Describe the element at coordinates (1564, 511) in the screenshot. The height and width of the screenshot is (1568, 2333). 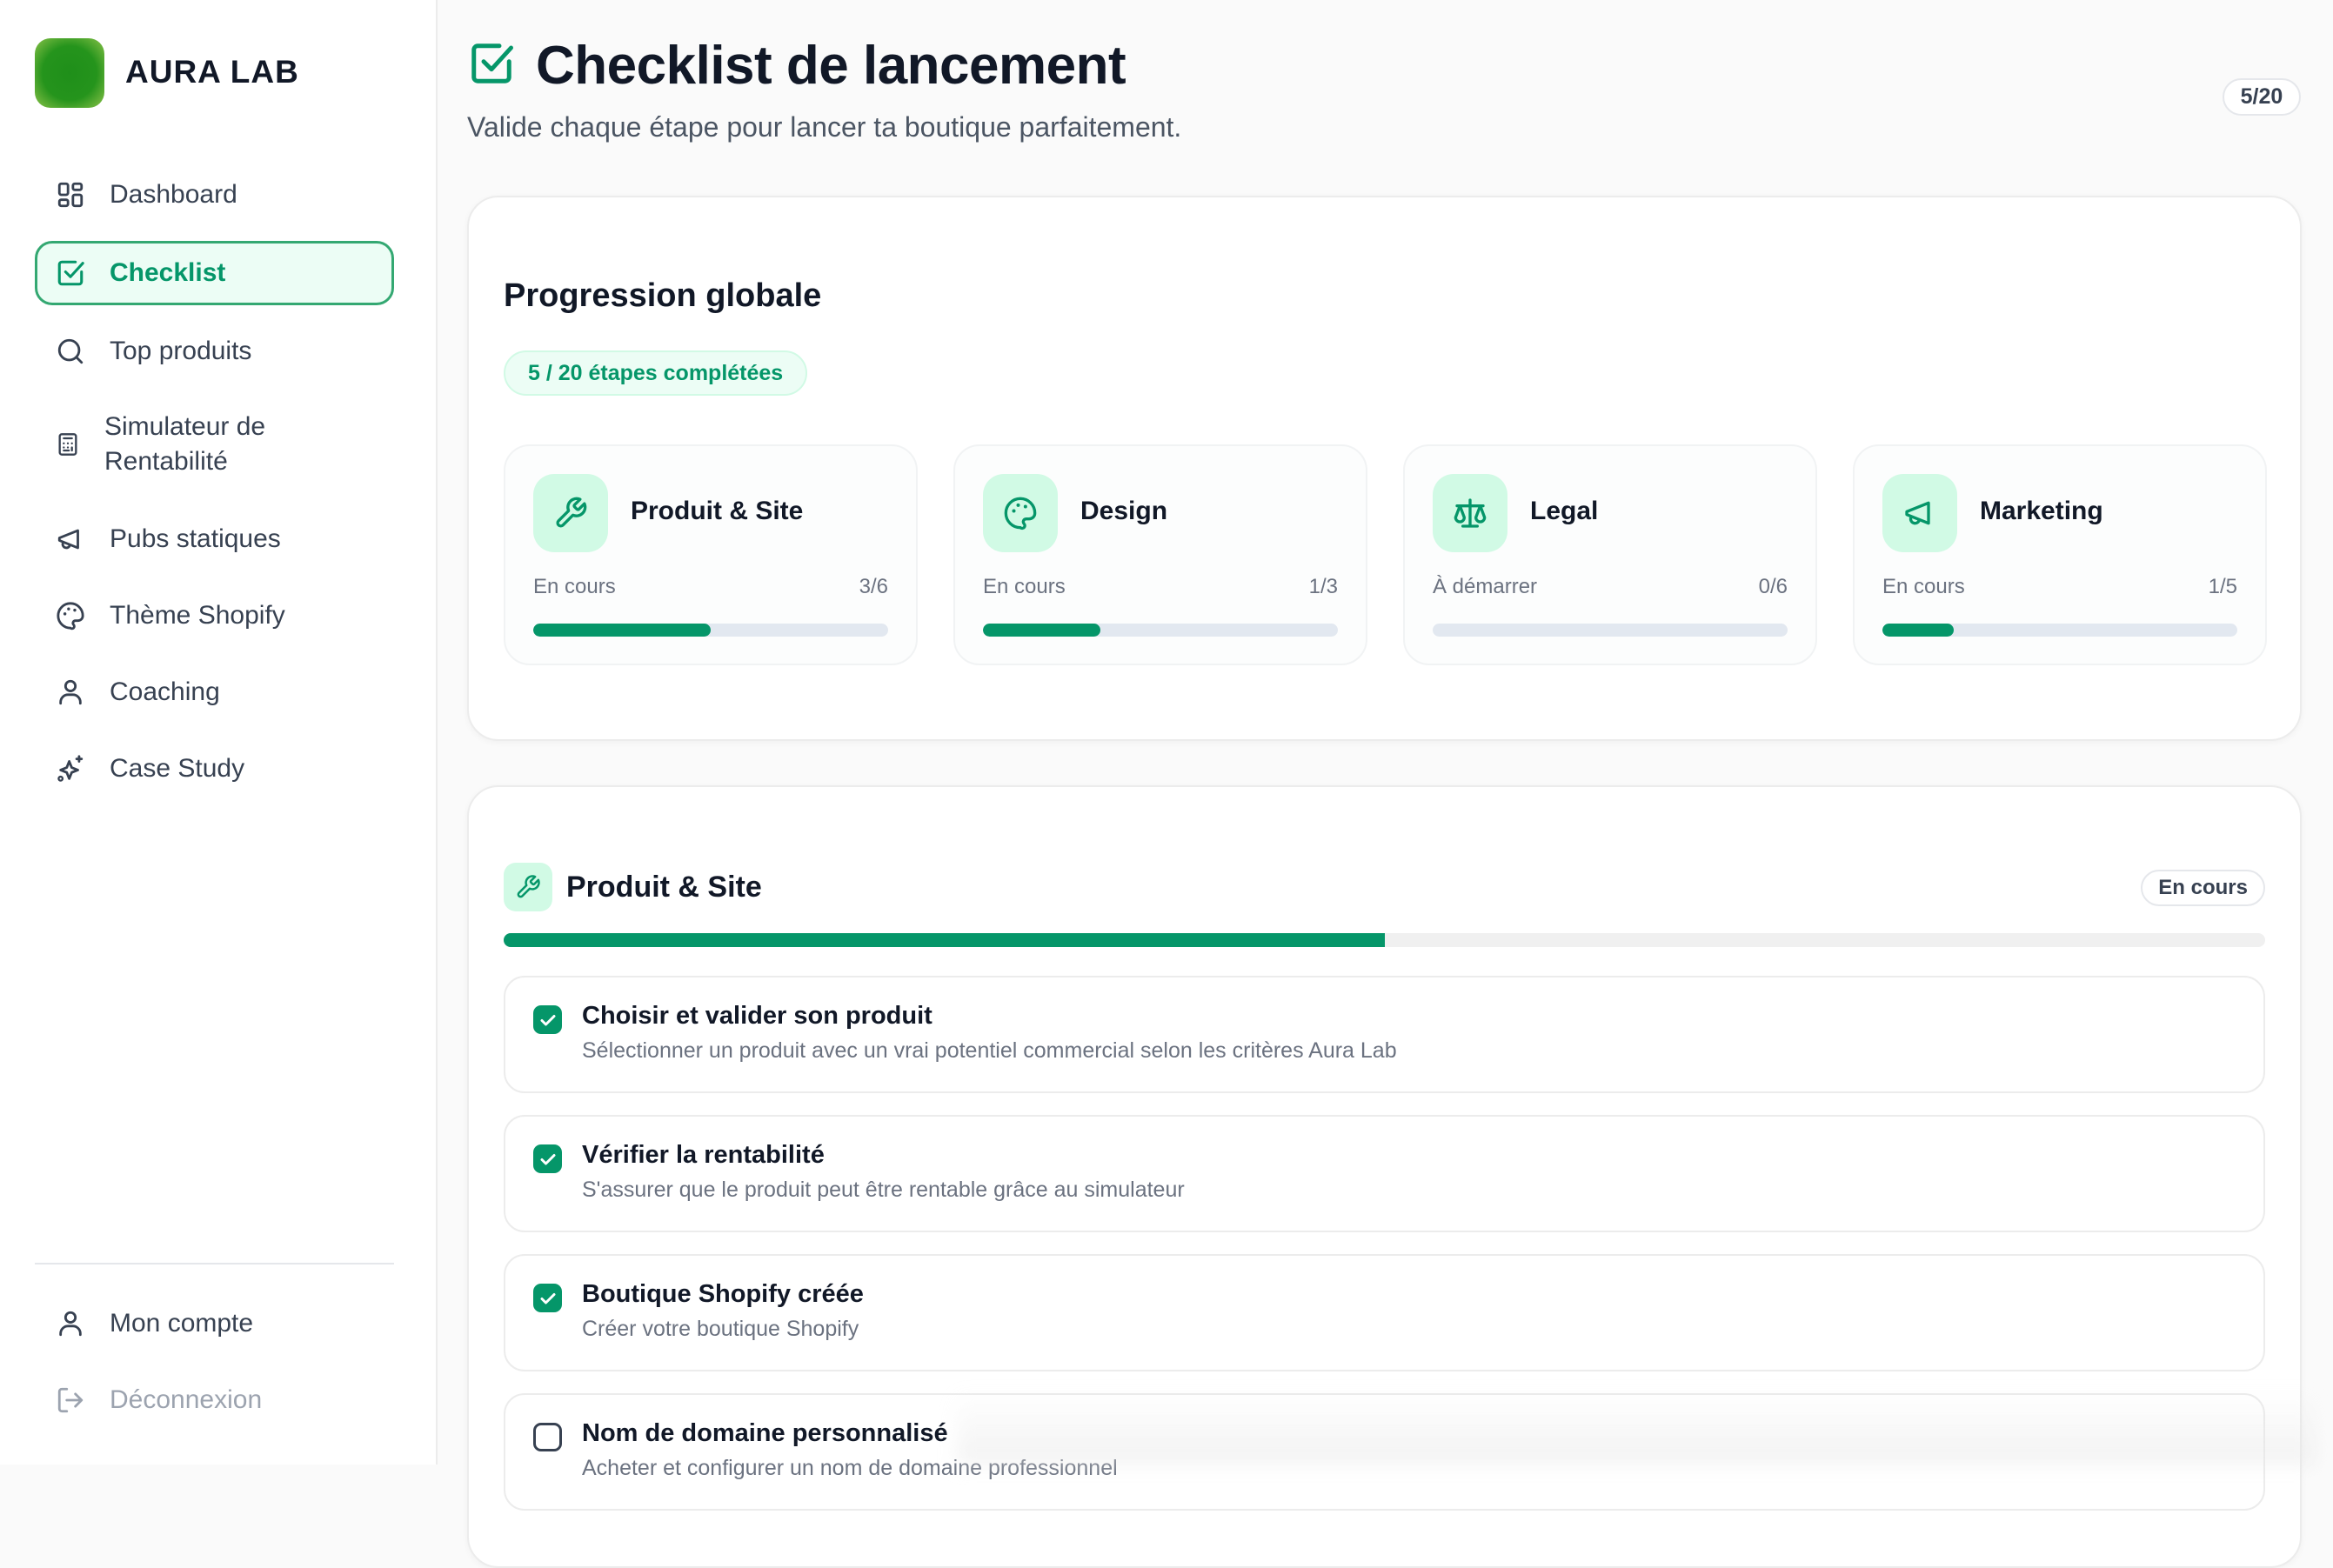
I see `category-title: Legal` at that location.